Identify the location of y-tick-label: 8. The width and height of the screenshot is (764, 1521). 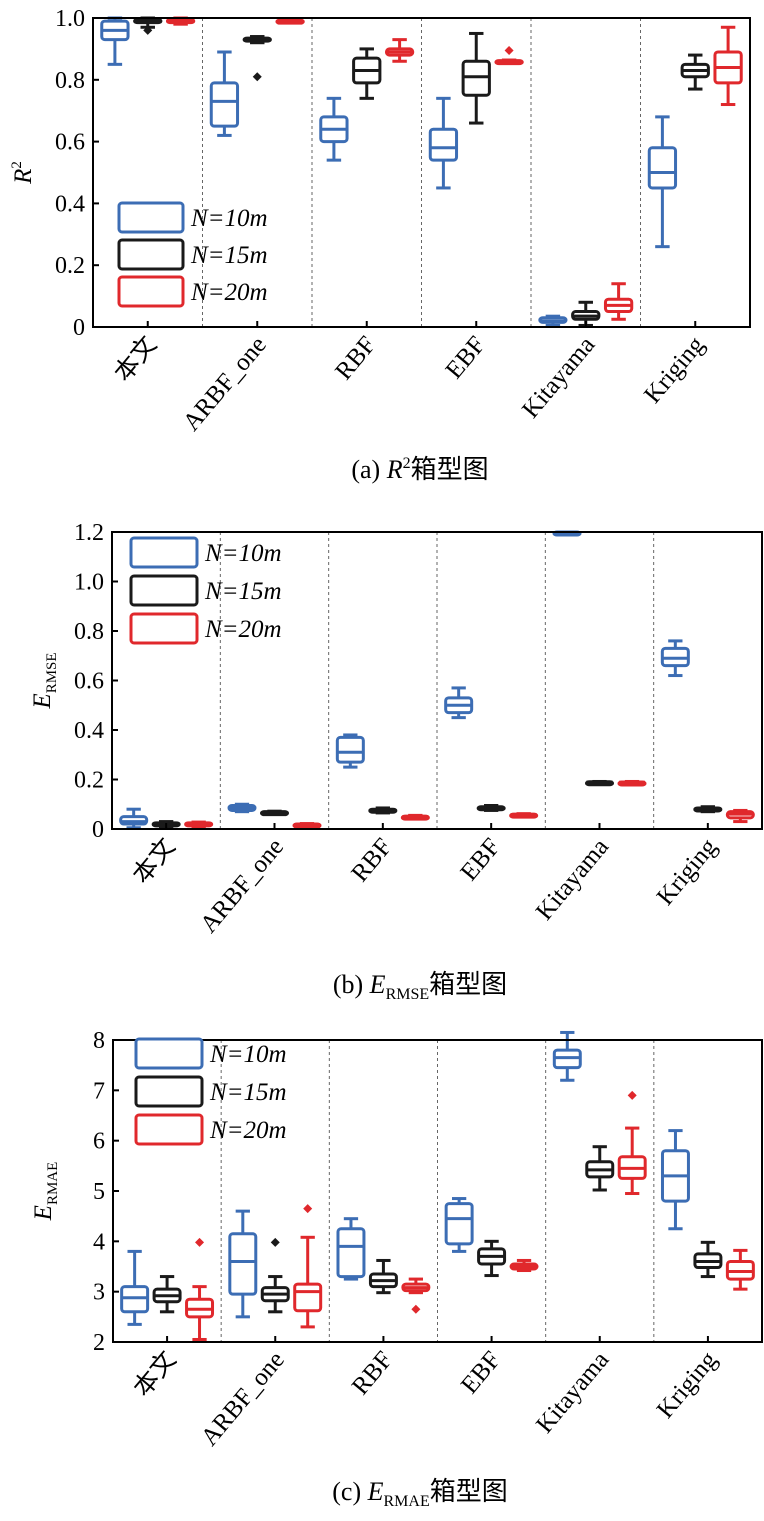
(99, 1041).